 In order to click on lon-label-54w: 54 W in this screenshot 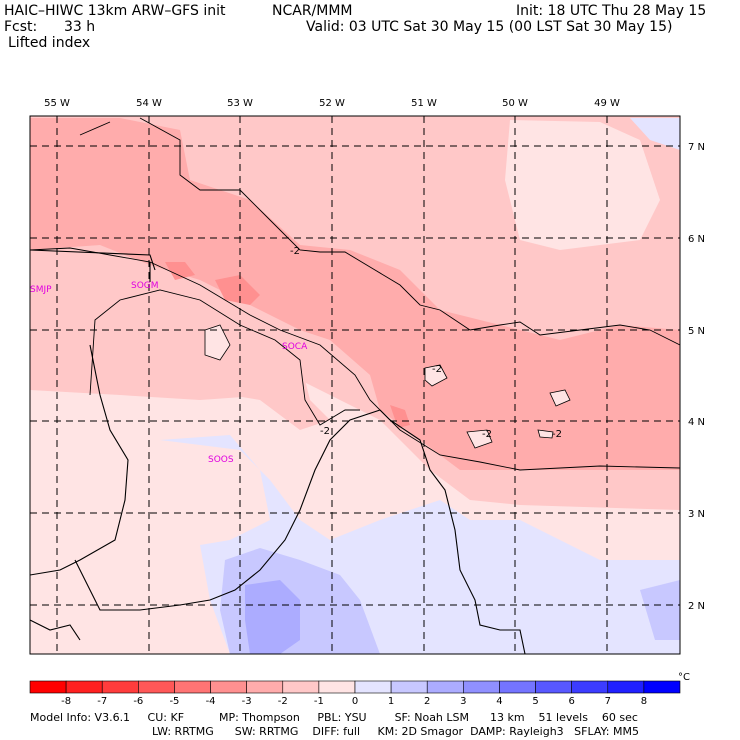, I will do `click(149, 103)`.